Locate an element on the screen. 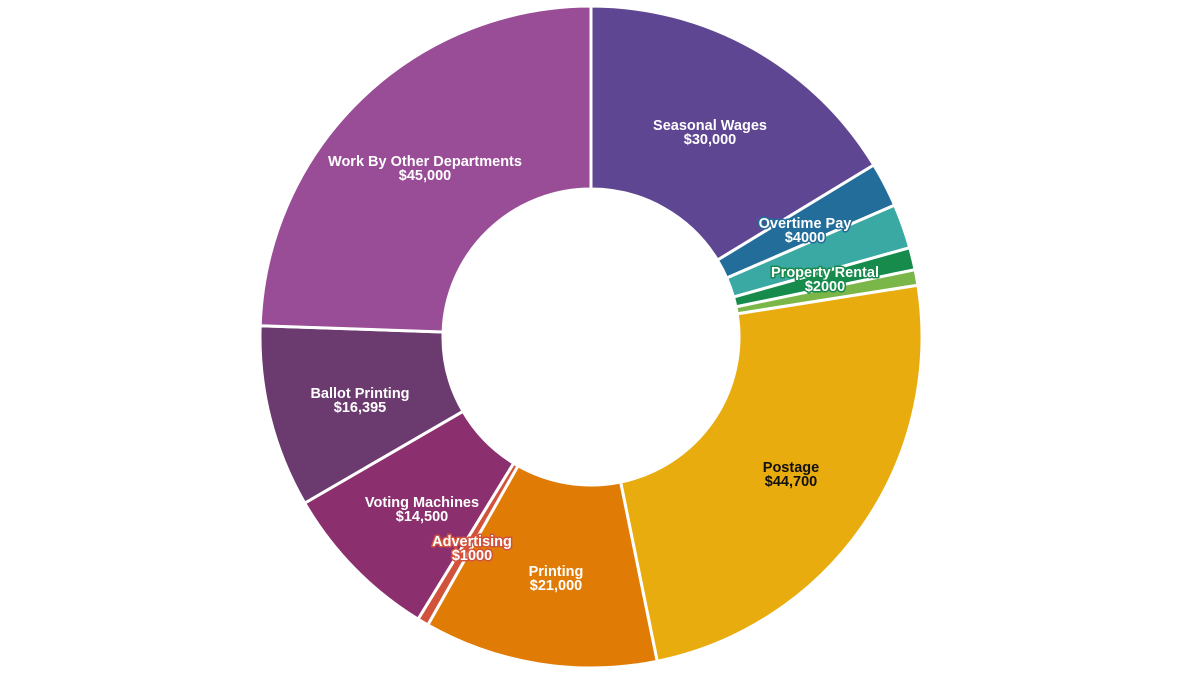  slice-value-advertising: $1000 is located at coordinates (472, 556).